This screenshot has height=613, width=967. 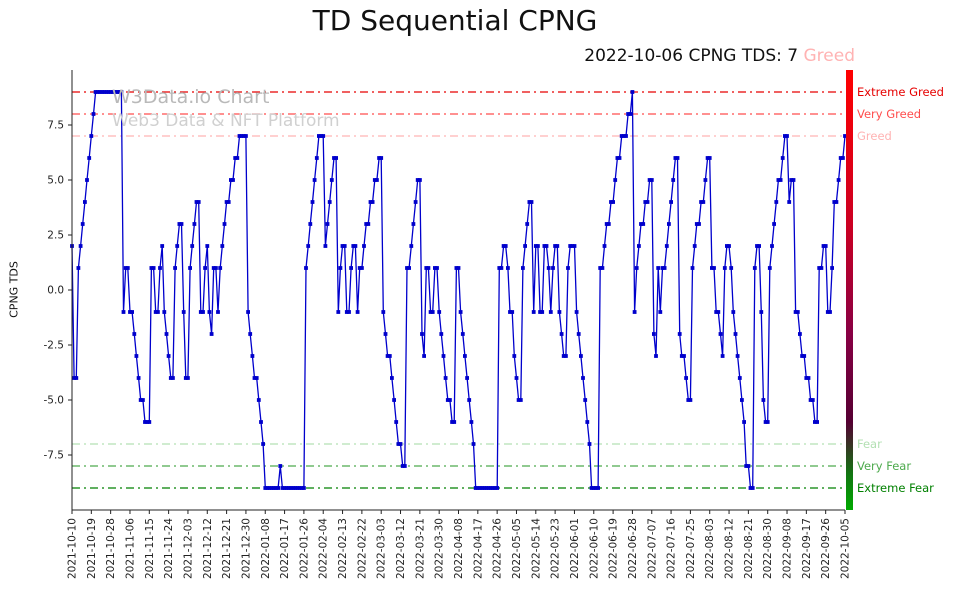 What do you see at coordinates (427, 56) in the screenshot?
I see `chart-subtitle: 2022-10-06 CPNG TDS: 7 Greed` at bounding box center [427, 56].